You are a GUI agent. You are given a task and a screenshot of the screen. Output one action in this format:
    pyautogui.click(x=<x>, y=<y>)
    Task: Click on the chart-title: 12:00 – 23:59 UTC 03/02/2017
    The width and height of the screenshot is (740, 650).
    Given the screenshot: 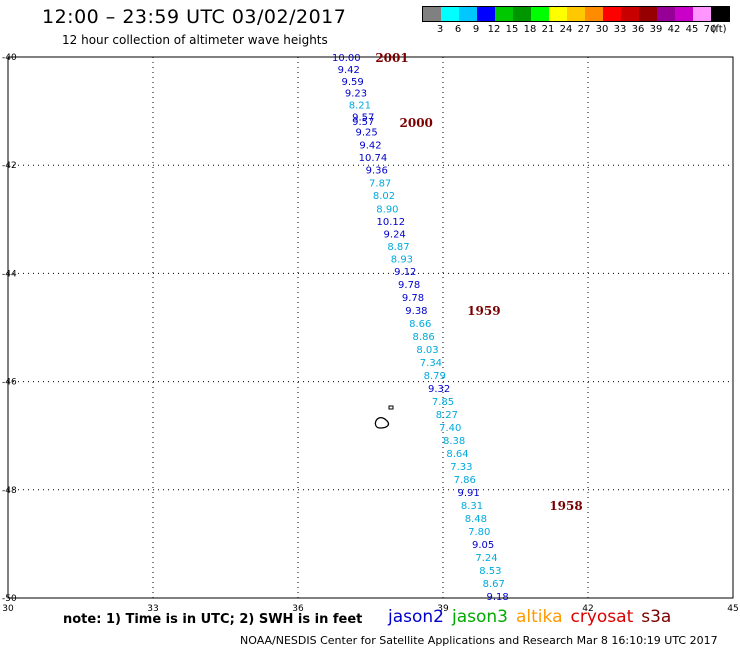 What is the action you would take?
    pyautogui.click(x=194, y=17)
    